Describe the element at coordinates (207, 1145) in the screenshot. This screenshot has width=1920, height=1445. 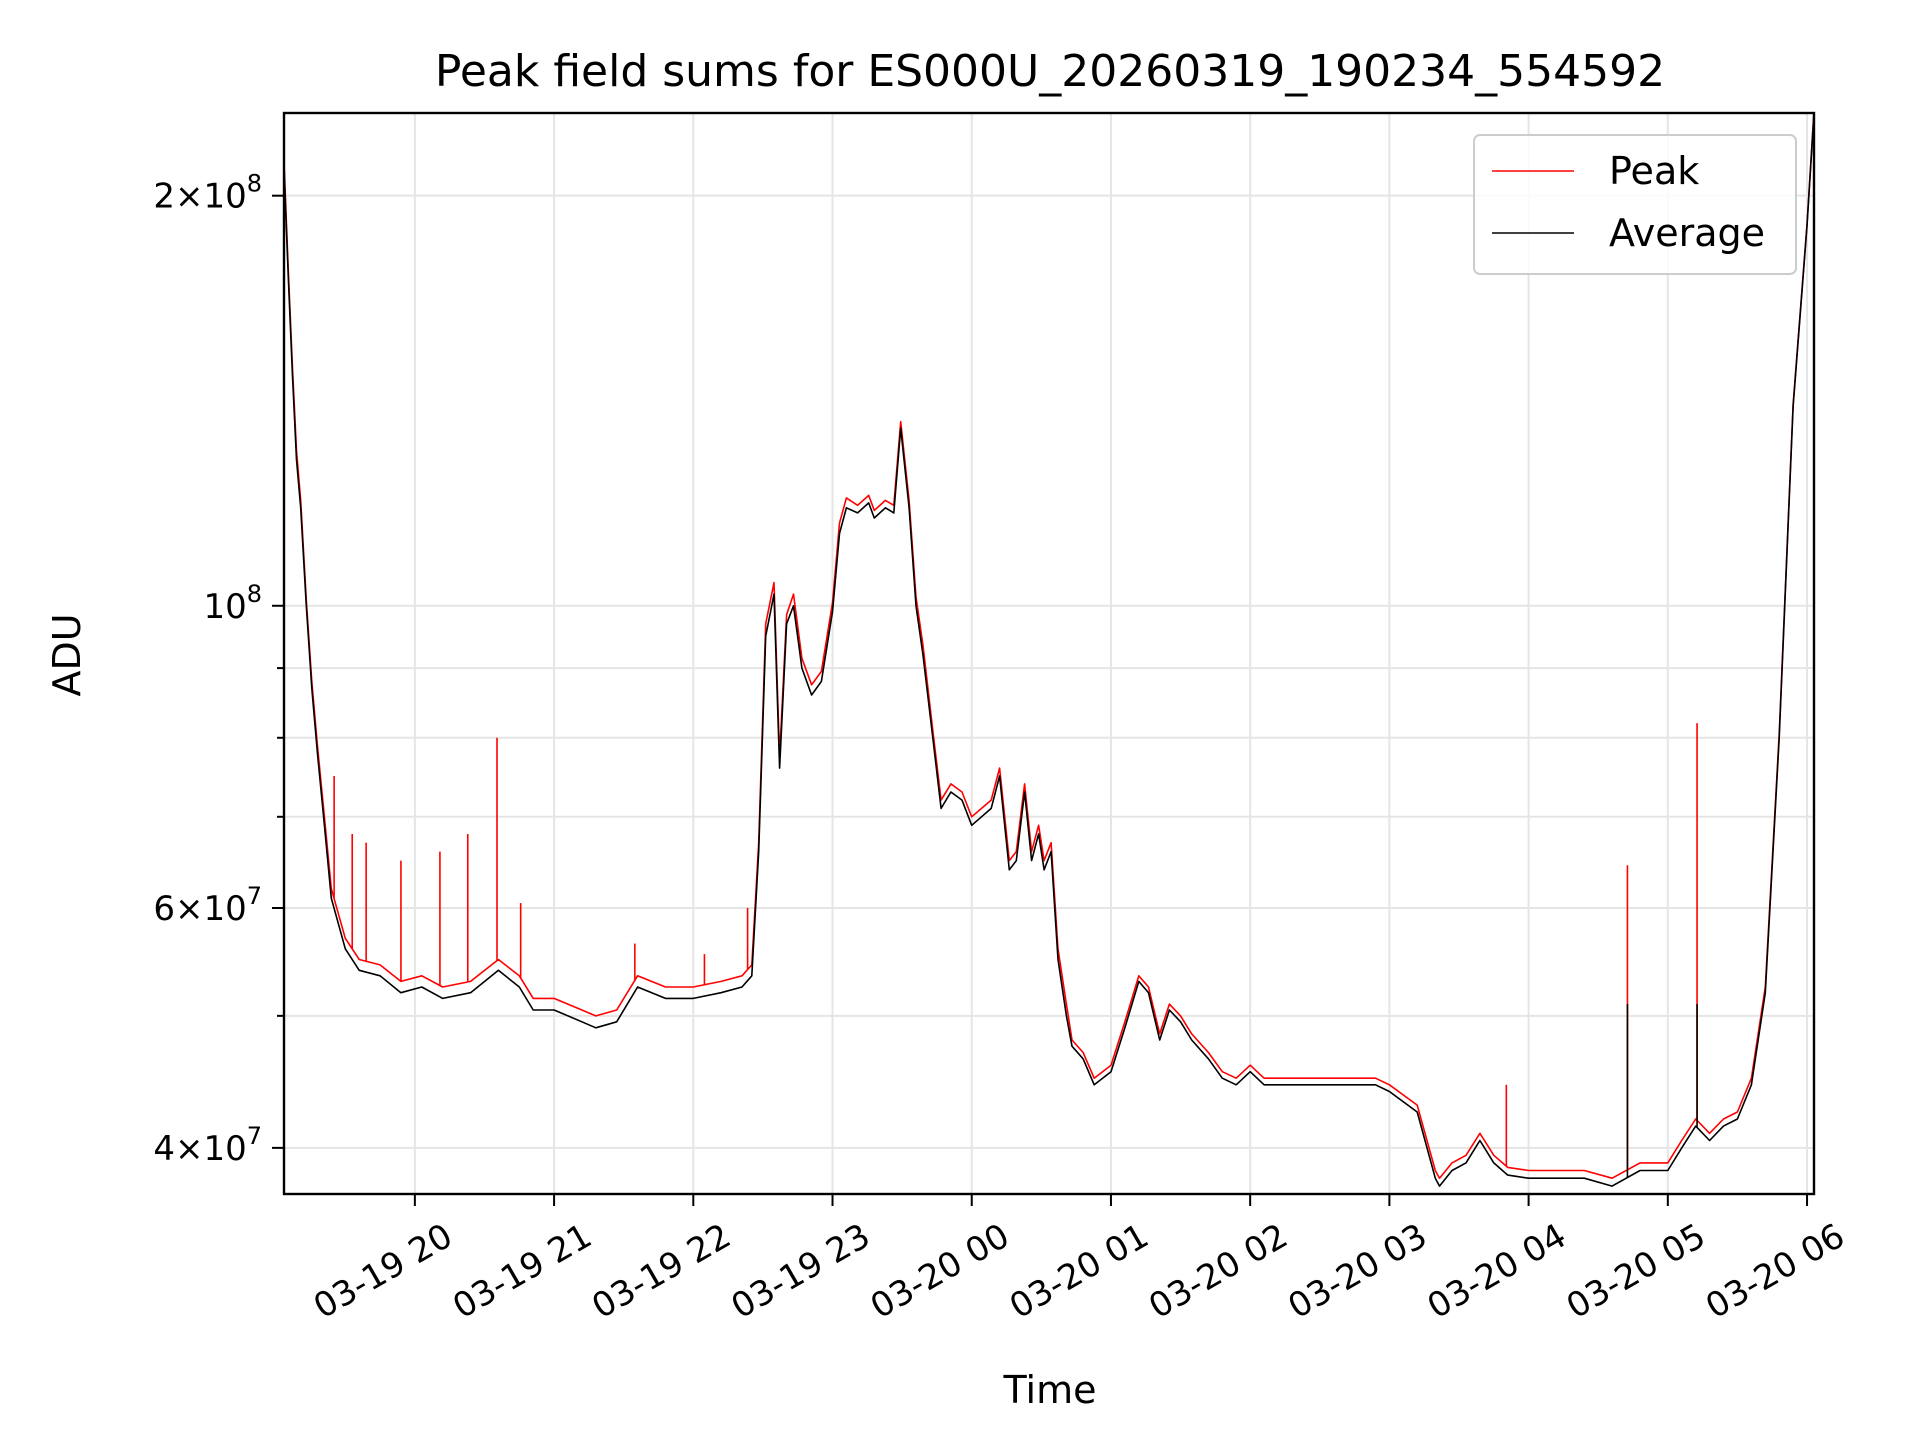
I see `y-tick-label: 4×107` at that location.